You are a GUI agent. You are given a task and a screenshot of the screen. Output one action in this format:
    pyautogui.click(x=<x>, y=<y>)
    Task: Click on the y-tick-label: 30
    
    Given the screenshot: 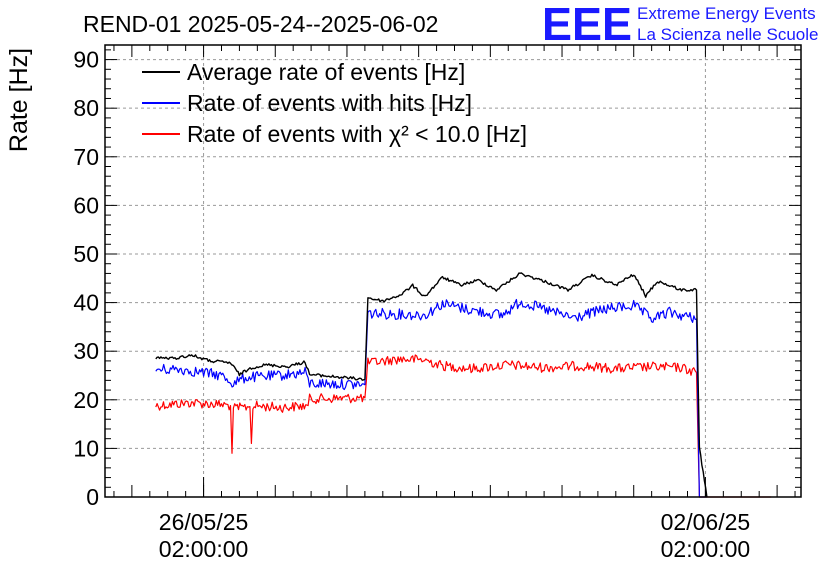 What is the action you would take?
    pyautogui.click(x=86, y=351)
    